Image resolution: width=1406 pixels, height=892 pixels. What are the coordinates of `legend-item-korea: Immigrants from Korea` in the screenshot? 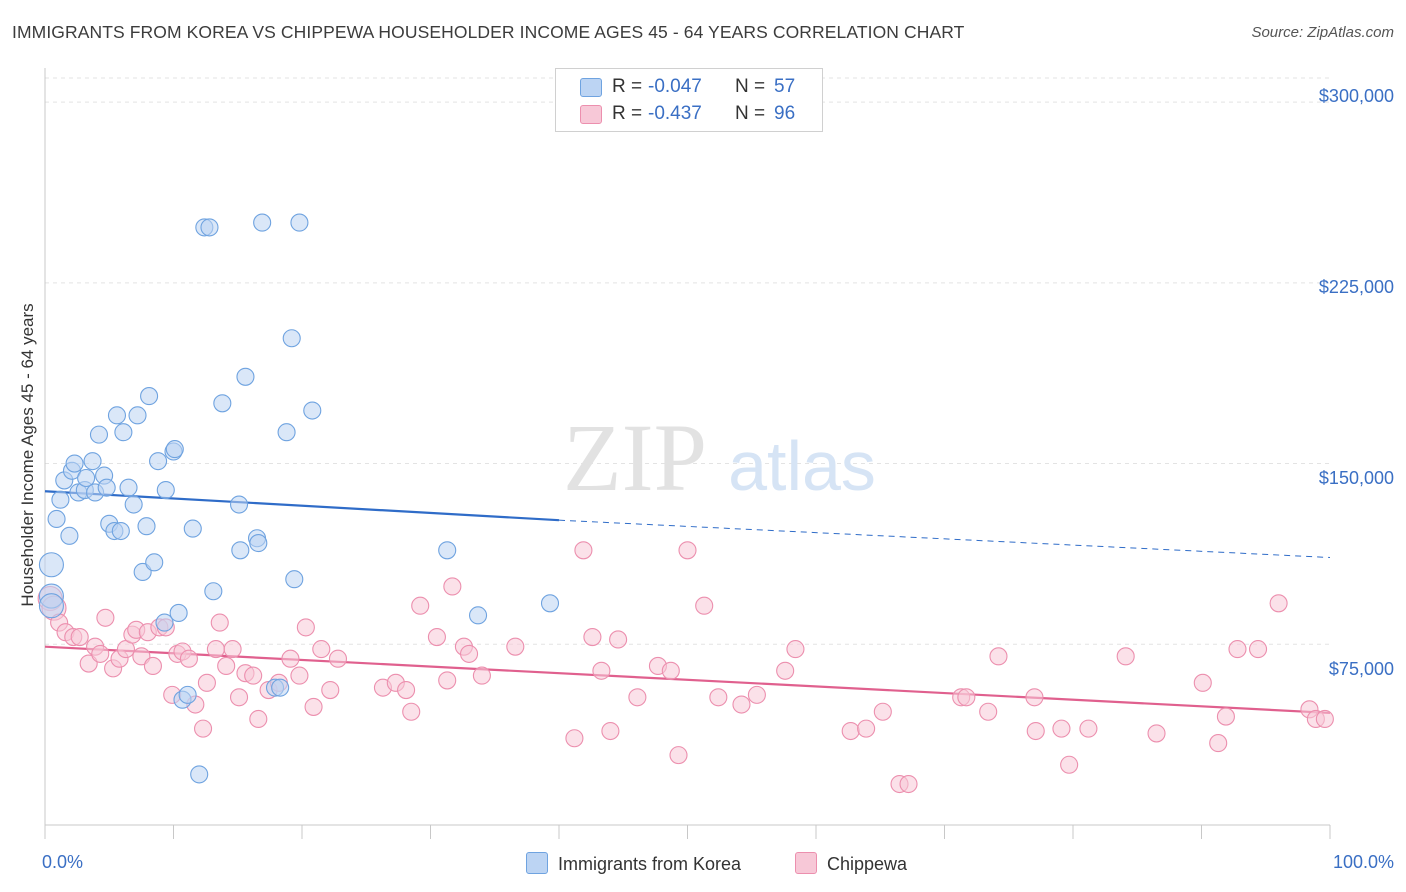 It's located at (633, 863).